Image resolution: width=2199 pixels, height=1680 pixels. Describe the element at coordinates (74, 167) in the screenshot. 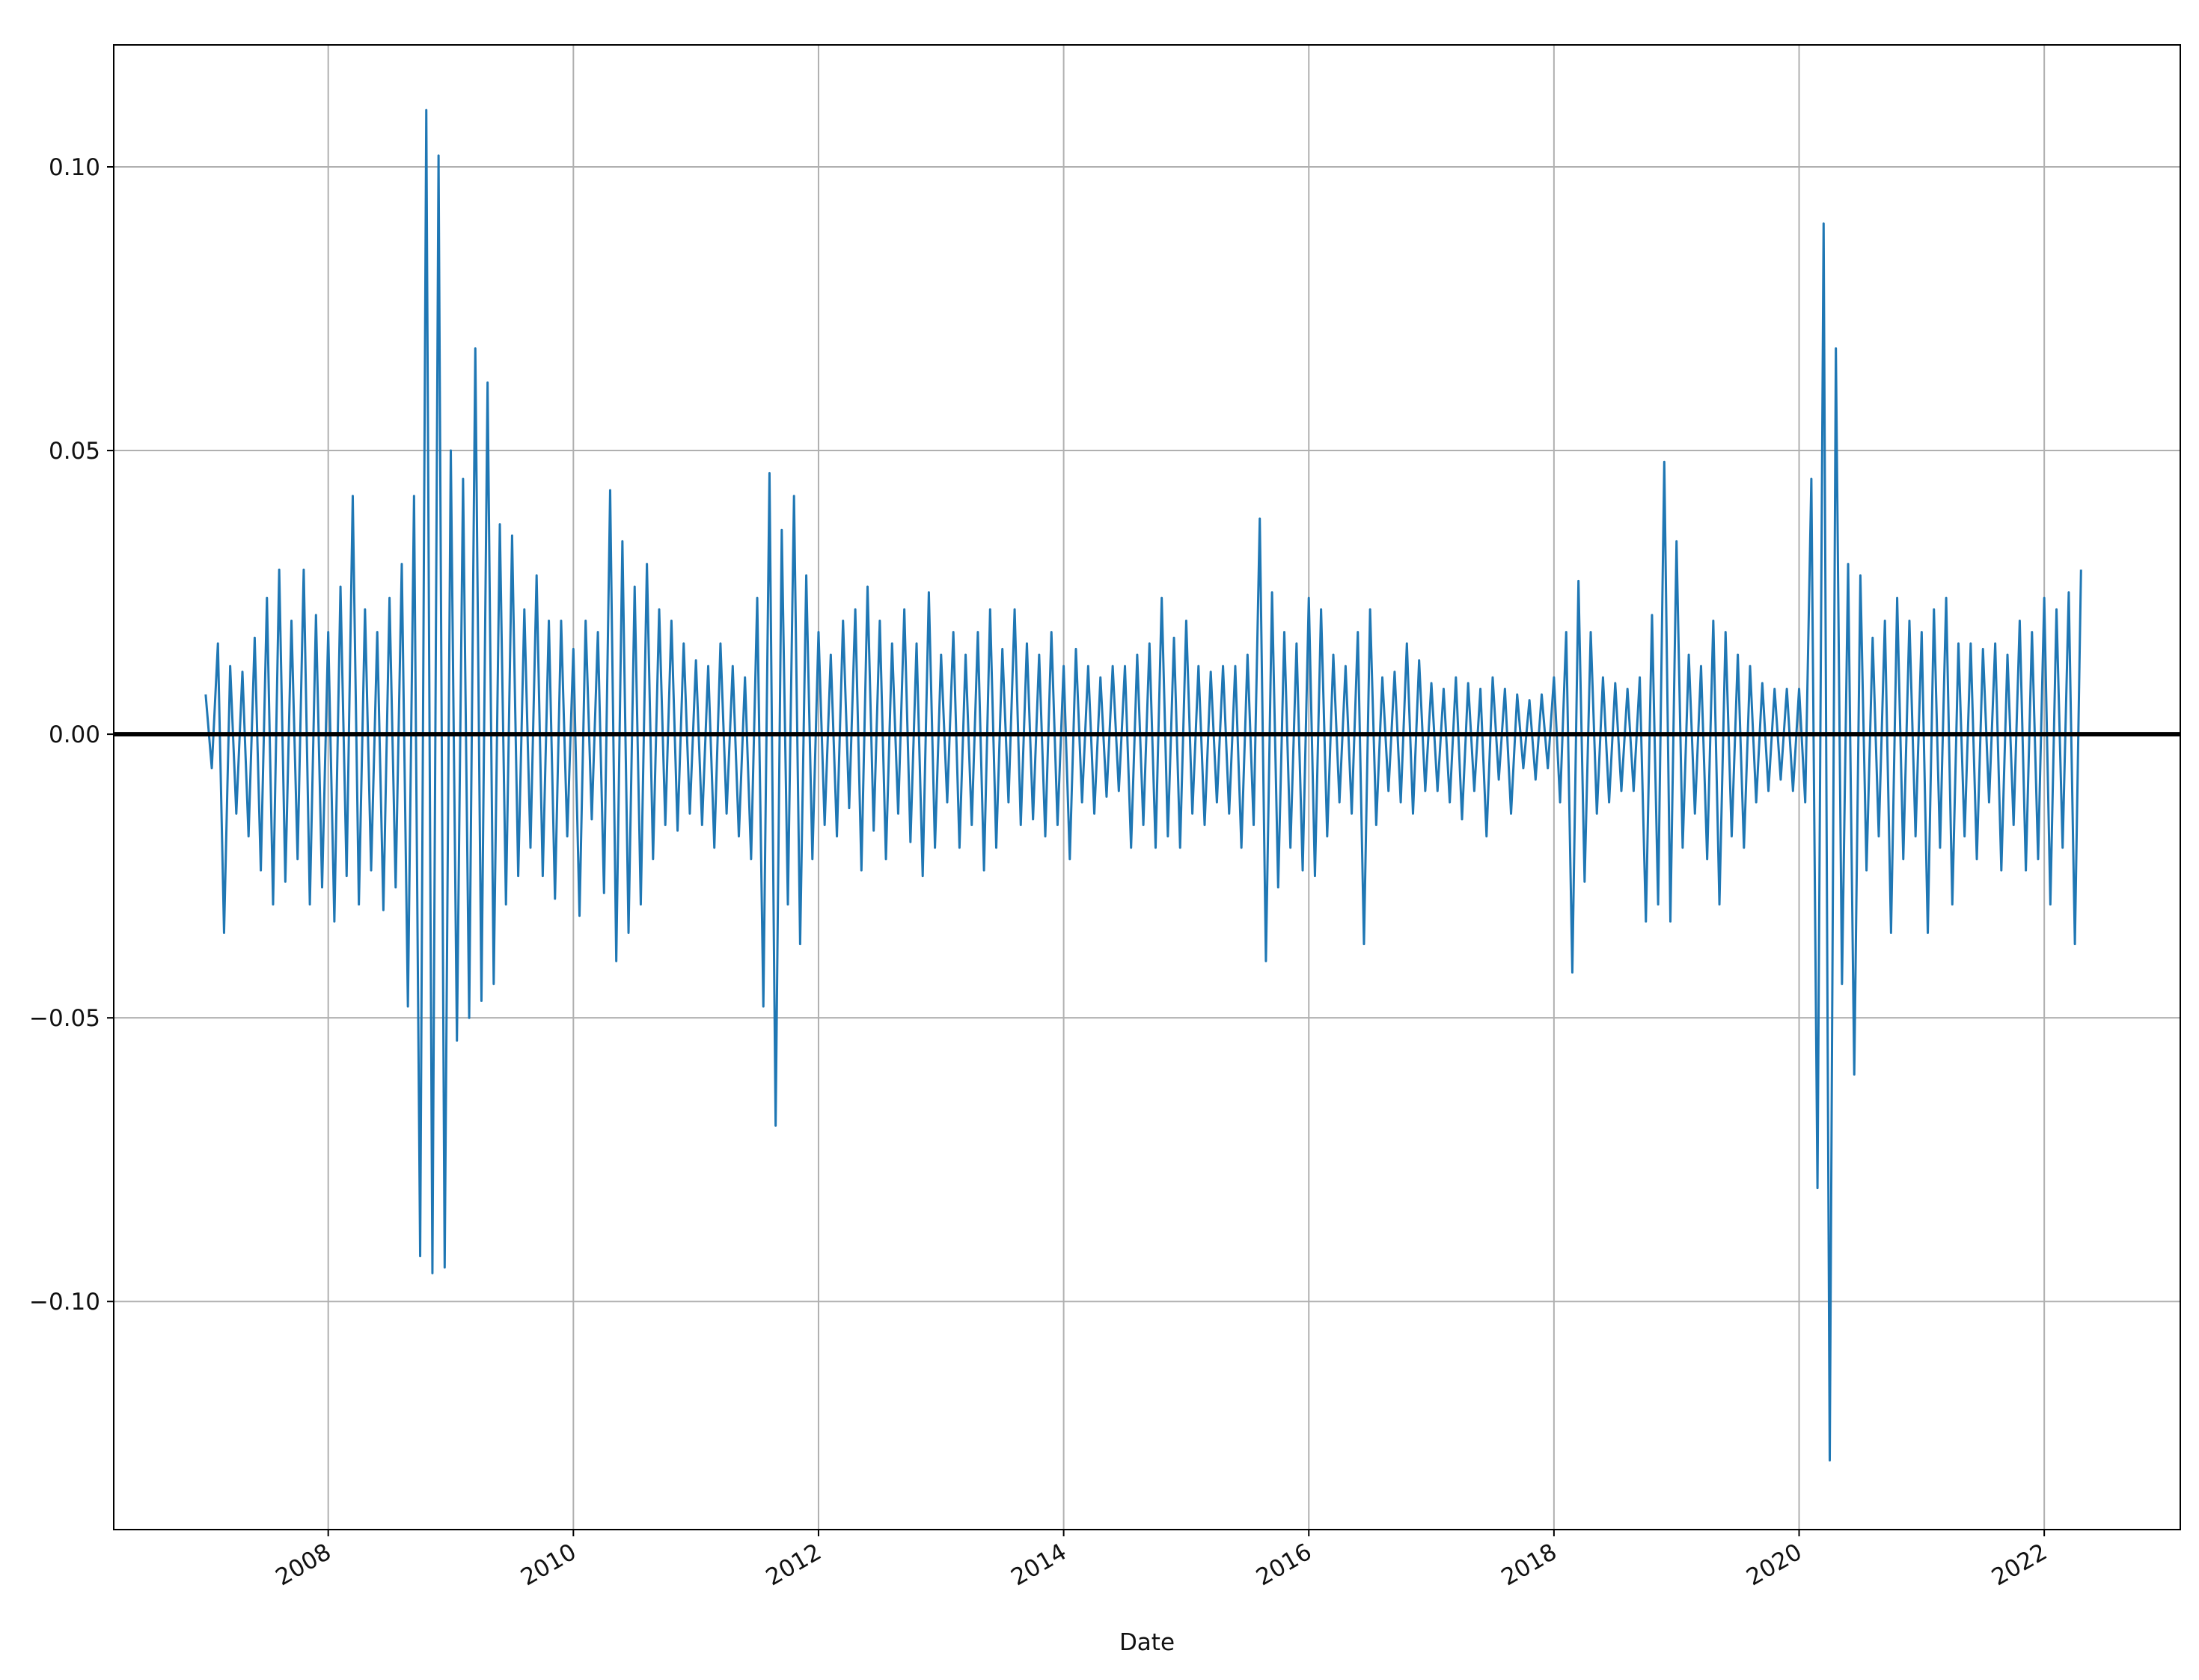

I see `y-tick-label: 0.10` at that location.